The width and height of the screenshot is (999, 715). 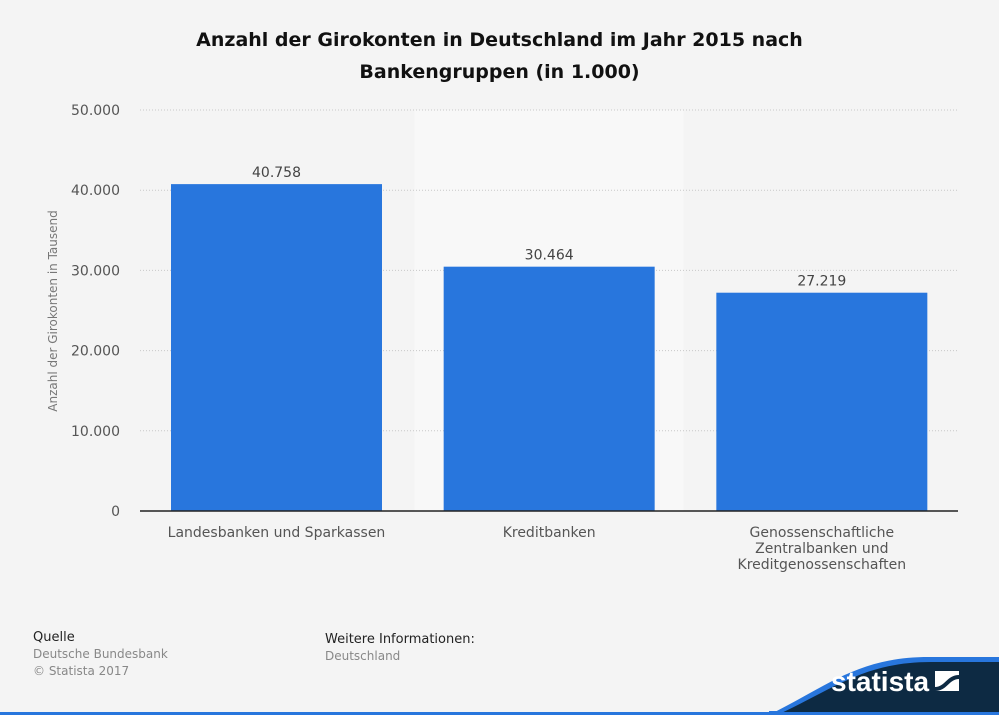 What do you see at coordinates (81, 671) in the screenshot?
I see `copyright: © Statista 2017` at bounding box center [81, 671].